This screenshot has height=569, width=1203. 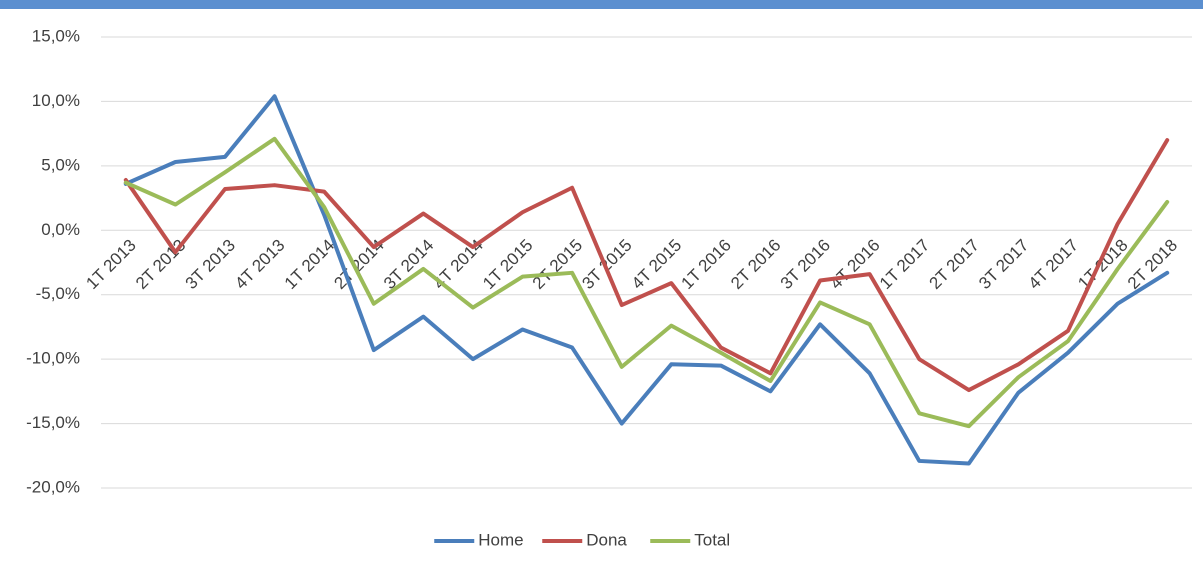 What do you see at coordinates (755, 264) in the screenshot?
I see `x-tick-label: 2T 2016` at bounding box center [755, 264].